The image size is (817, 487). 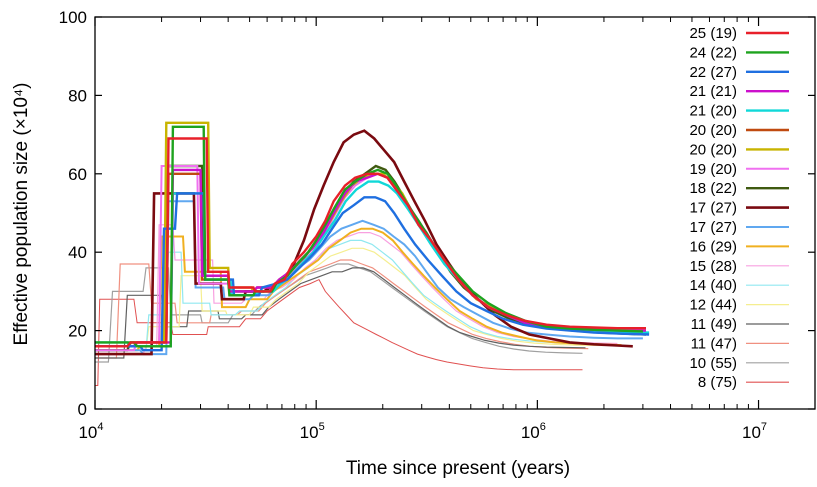 I want to click on x-tick-label: 10⁵, so click(x=312, y=431).